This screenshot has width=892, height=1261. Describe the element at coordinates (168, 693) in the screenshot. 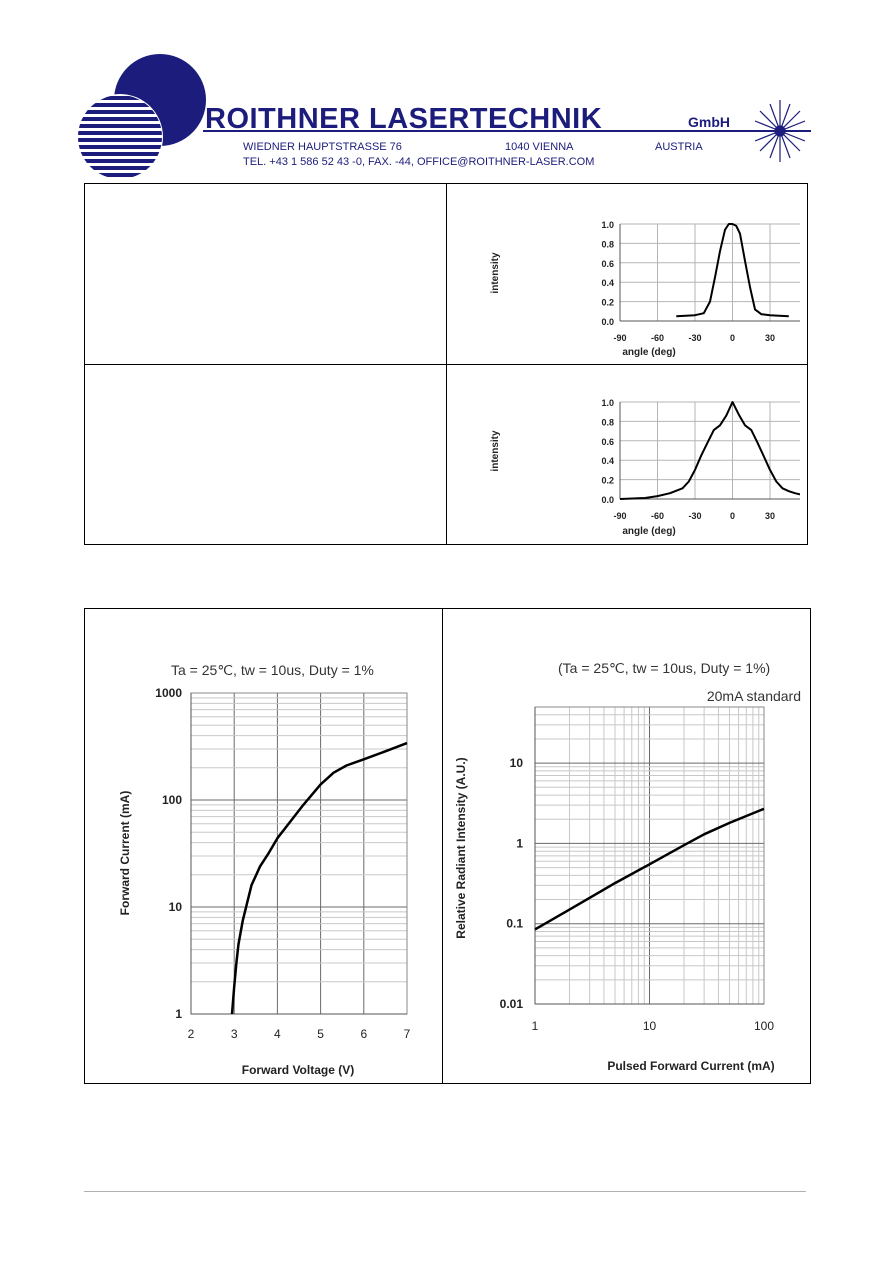

I see `y-tick-label: 1000` at that location.